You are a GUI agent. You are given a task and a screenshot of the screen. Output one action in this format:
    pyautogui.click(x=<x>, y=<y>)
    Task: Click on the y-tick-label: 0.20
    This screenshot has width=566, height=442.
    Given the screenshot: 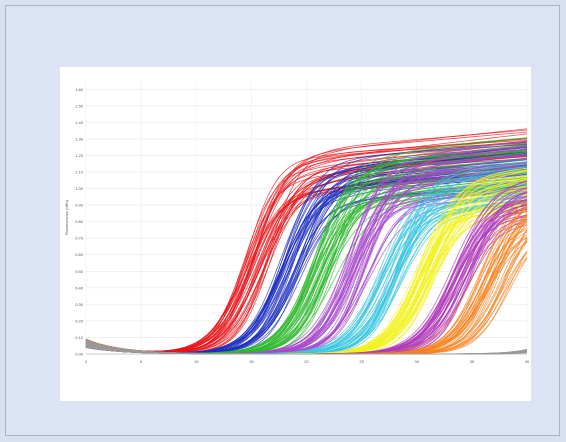 What is the action you would take?
    pyautogui.click(x=79, y=320)
    